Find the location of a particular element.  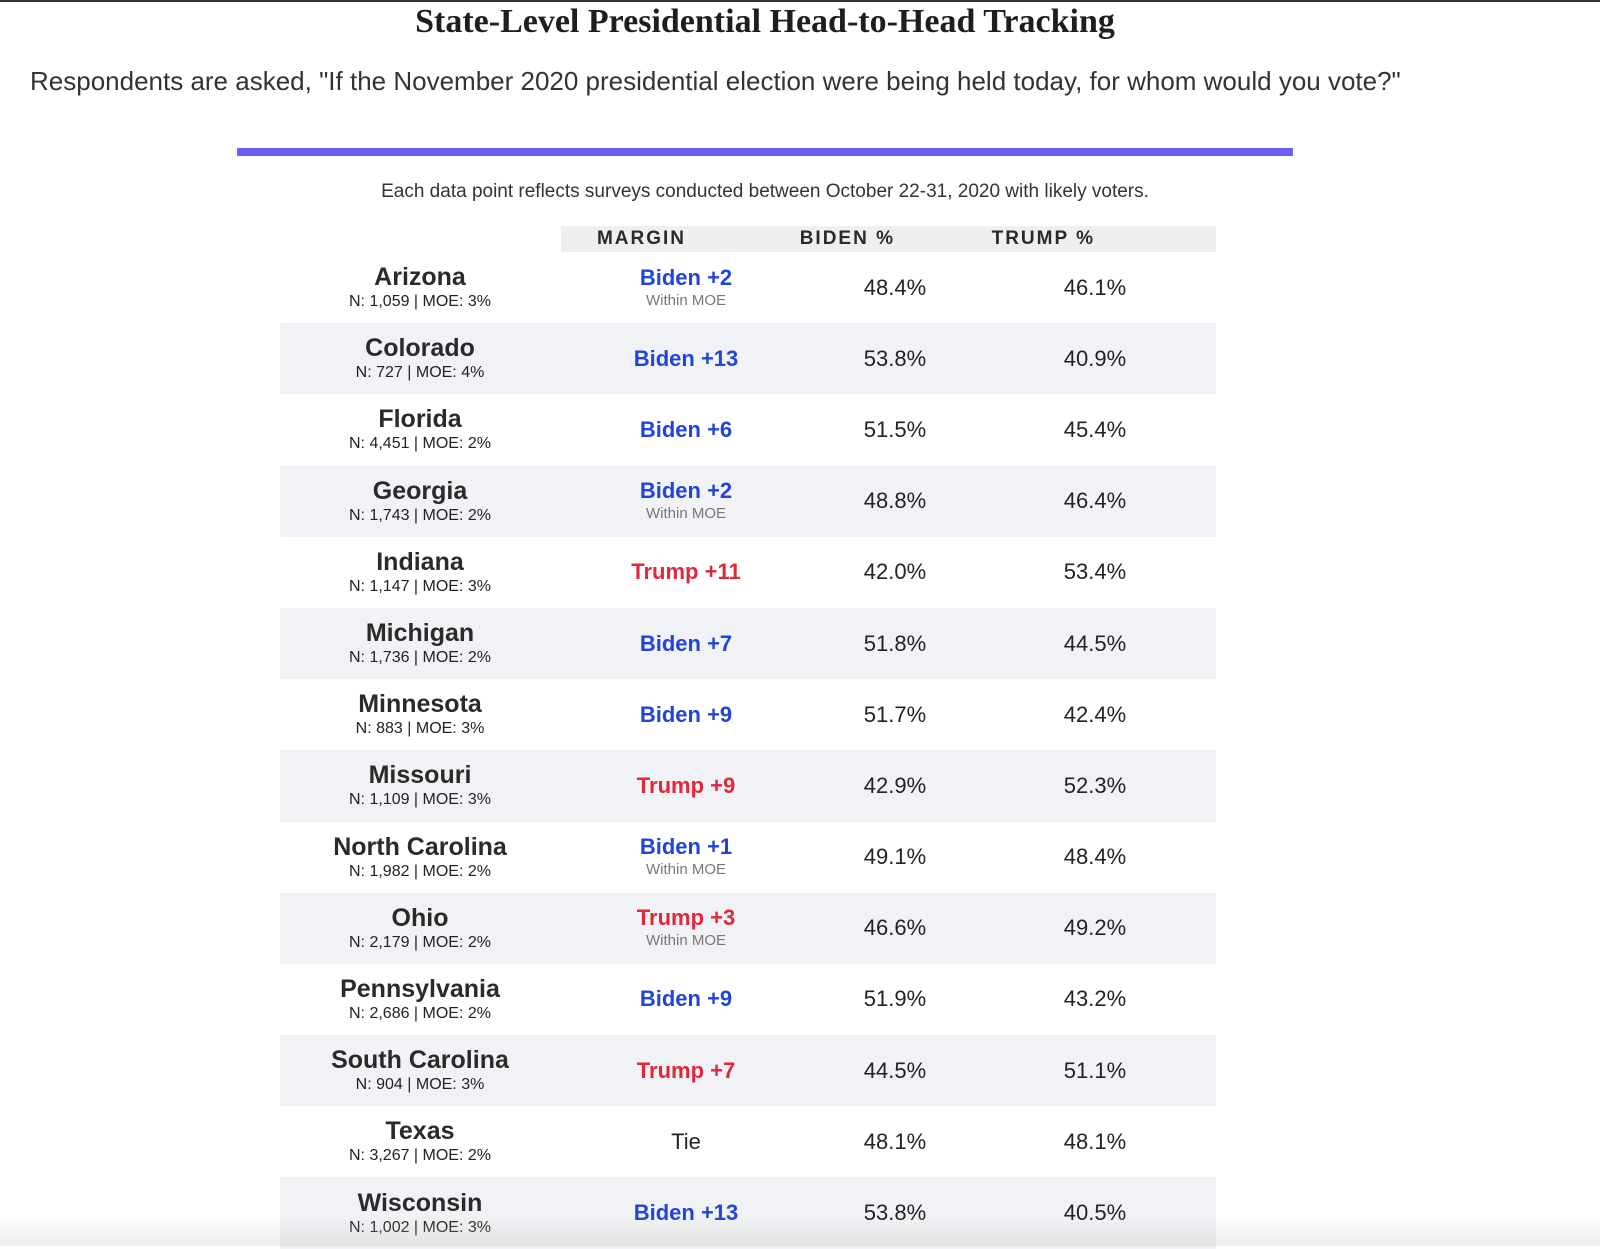

margin-cell: Trump +7 is located at coordinates (686, 1070).